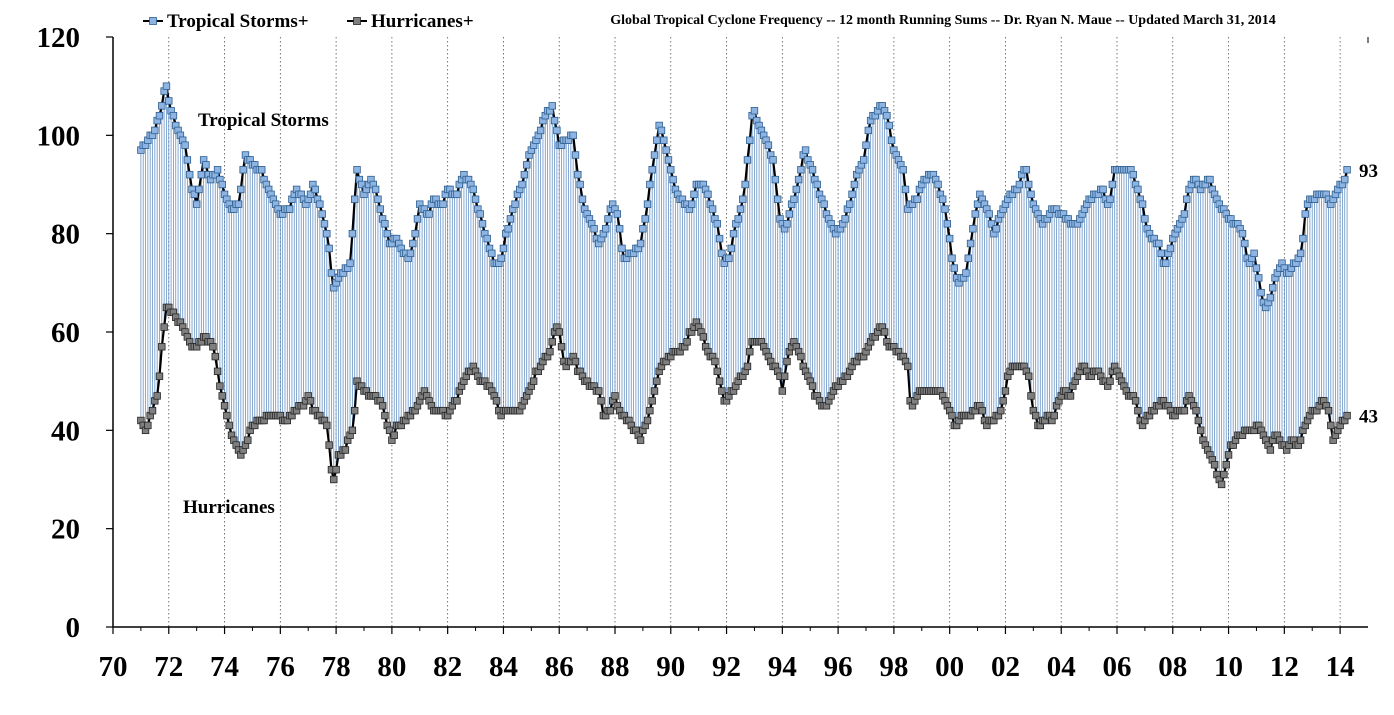 The height and width of the screenshot is (715, 1394). What do you see at coordinates (1340, 667) in the screenshot?
I see `x-tick-label: 14` at bounding box center [1340, 667].